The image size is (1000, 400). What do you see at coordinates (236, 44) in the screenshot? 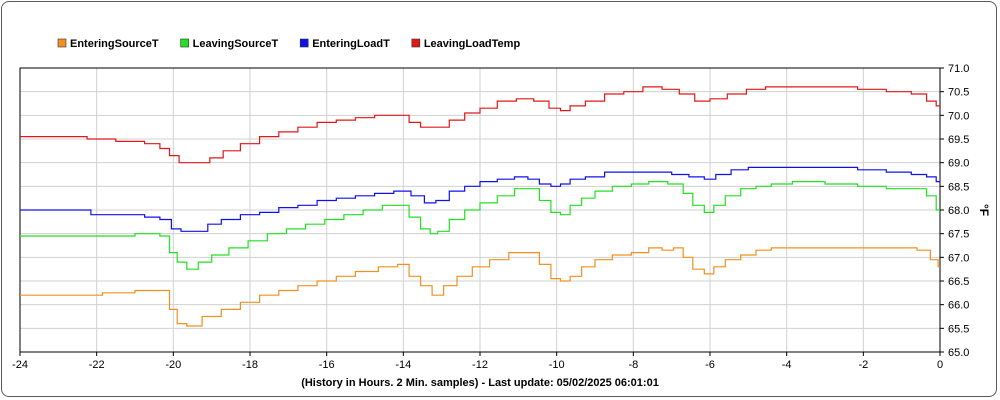
I see `legend-label-leavingsourcet: LeavingSourceT` at bounding box center [236, 44].